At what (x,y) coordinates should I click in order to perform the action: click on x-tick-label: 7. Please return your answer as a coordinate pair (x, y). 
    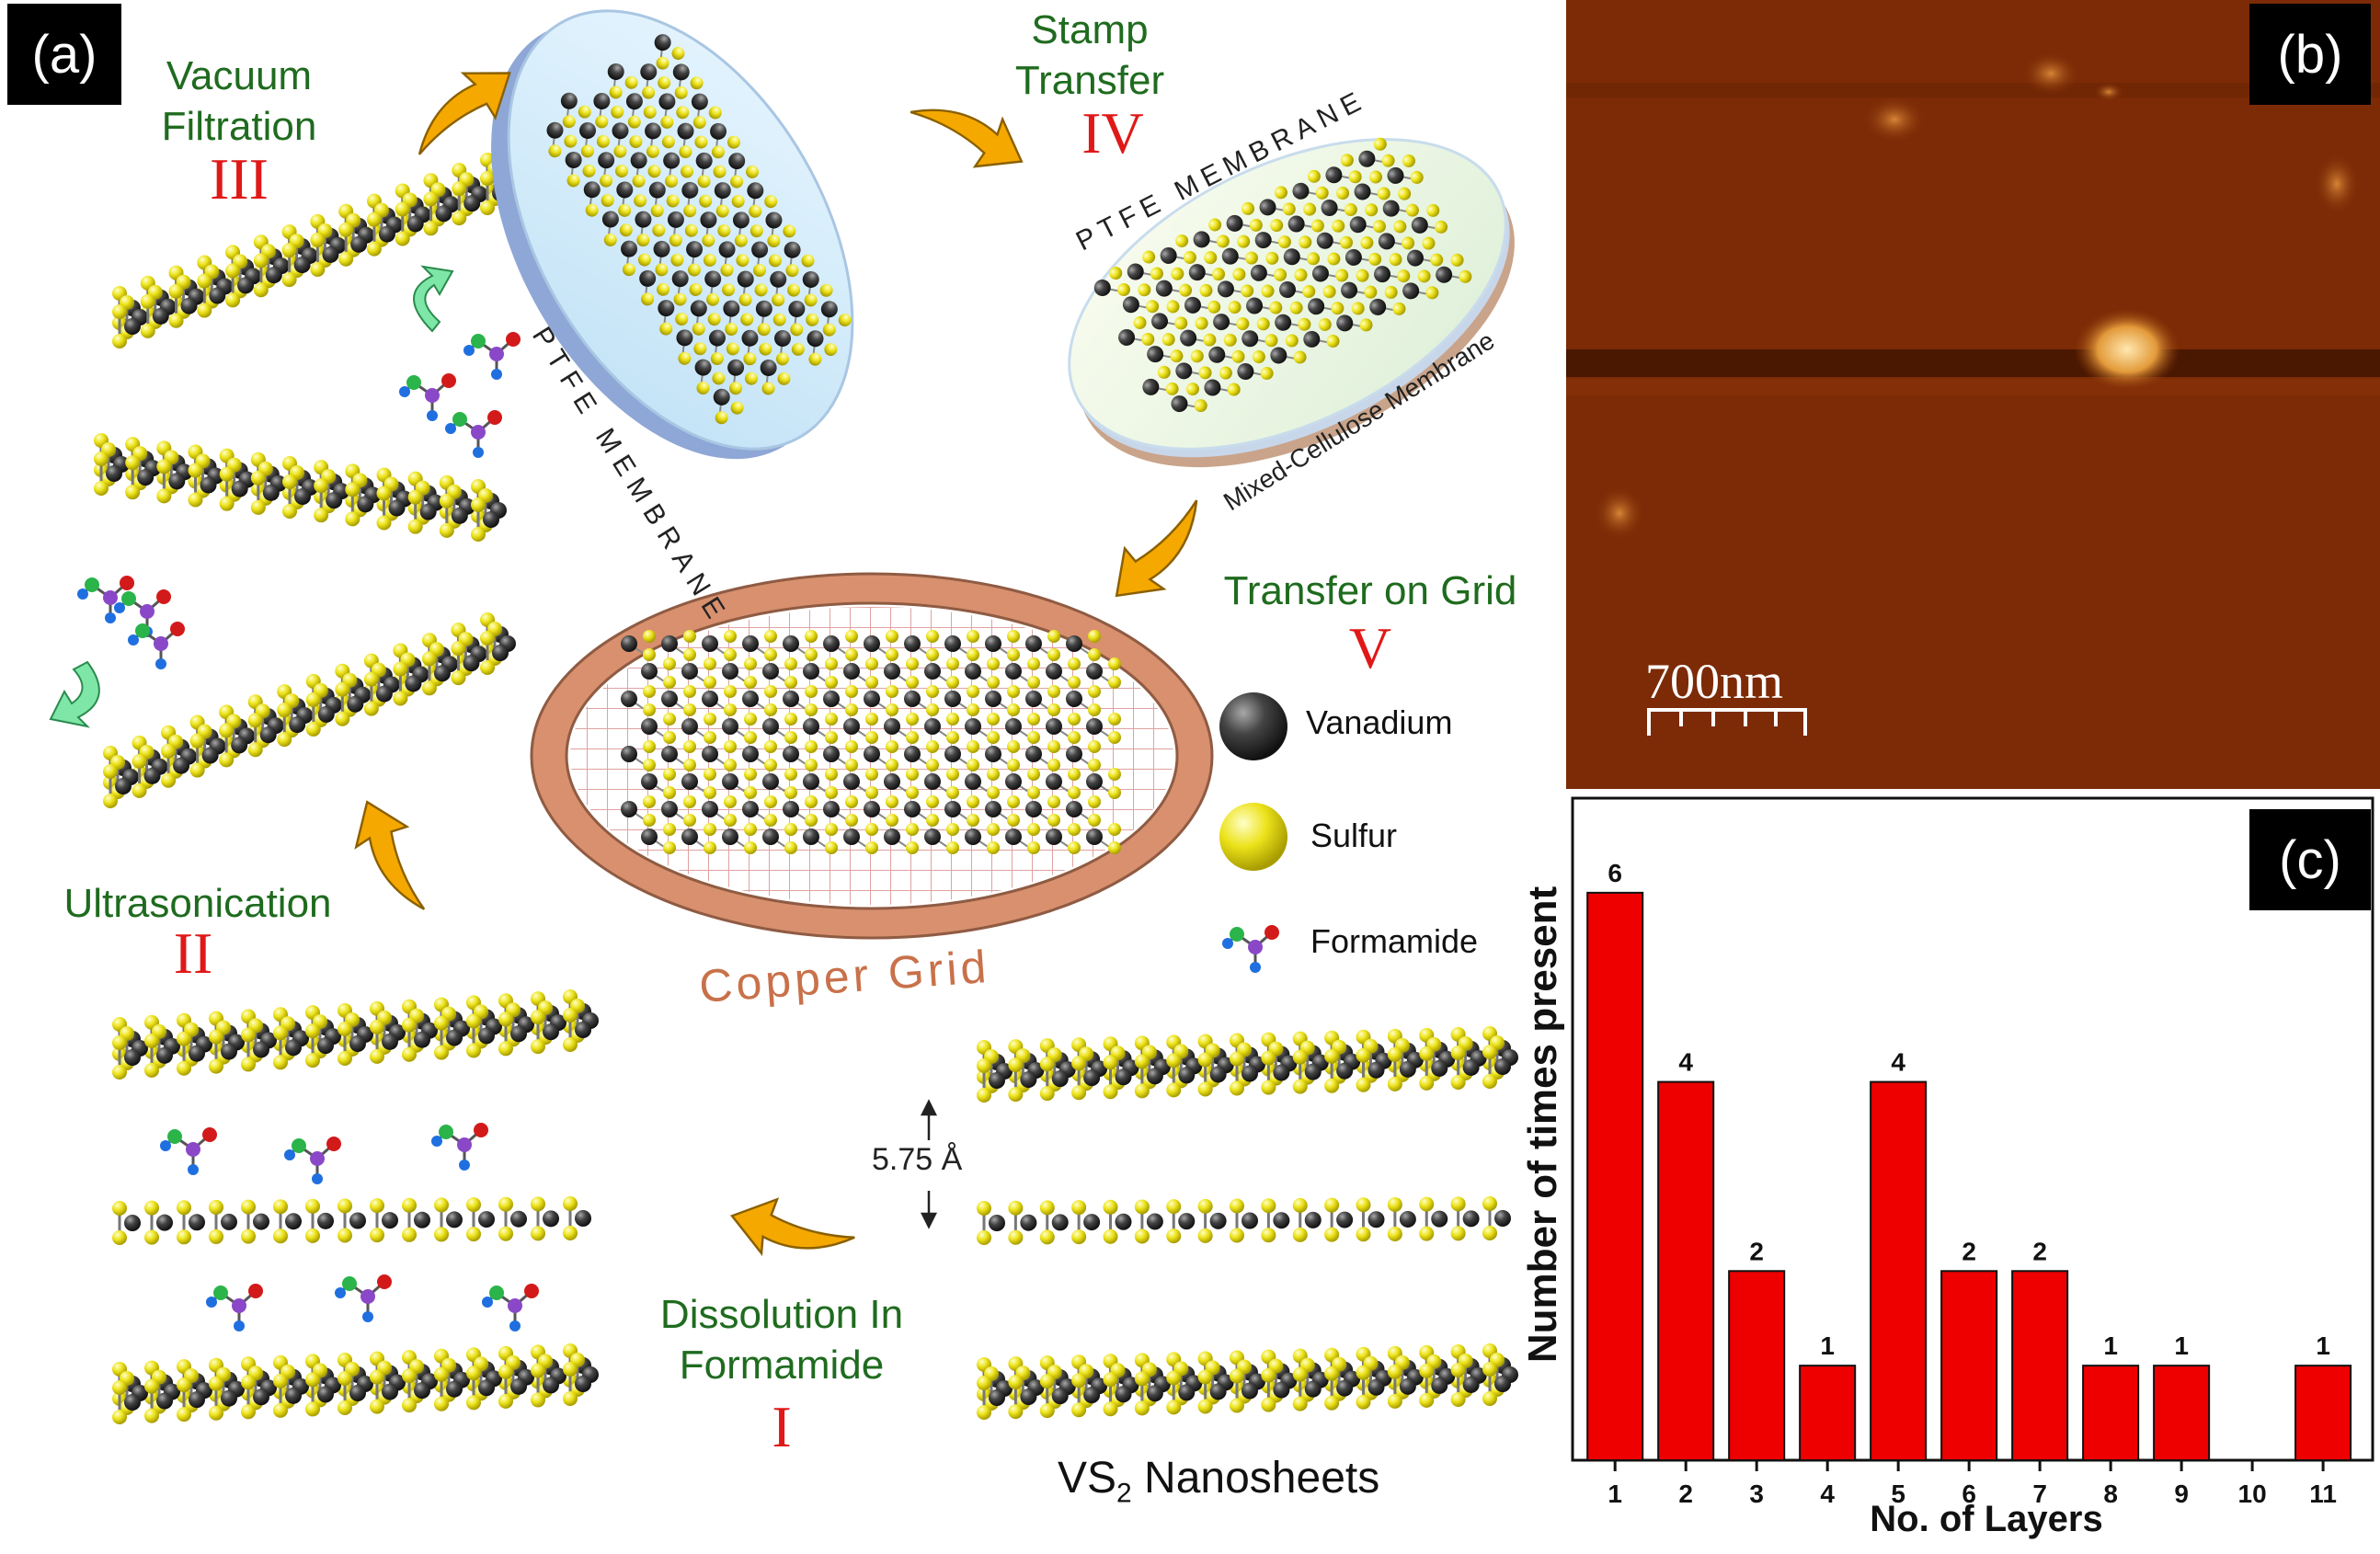
    Looking at the image, I should click on (2039, 1494).